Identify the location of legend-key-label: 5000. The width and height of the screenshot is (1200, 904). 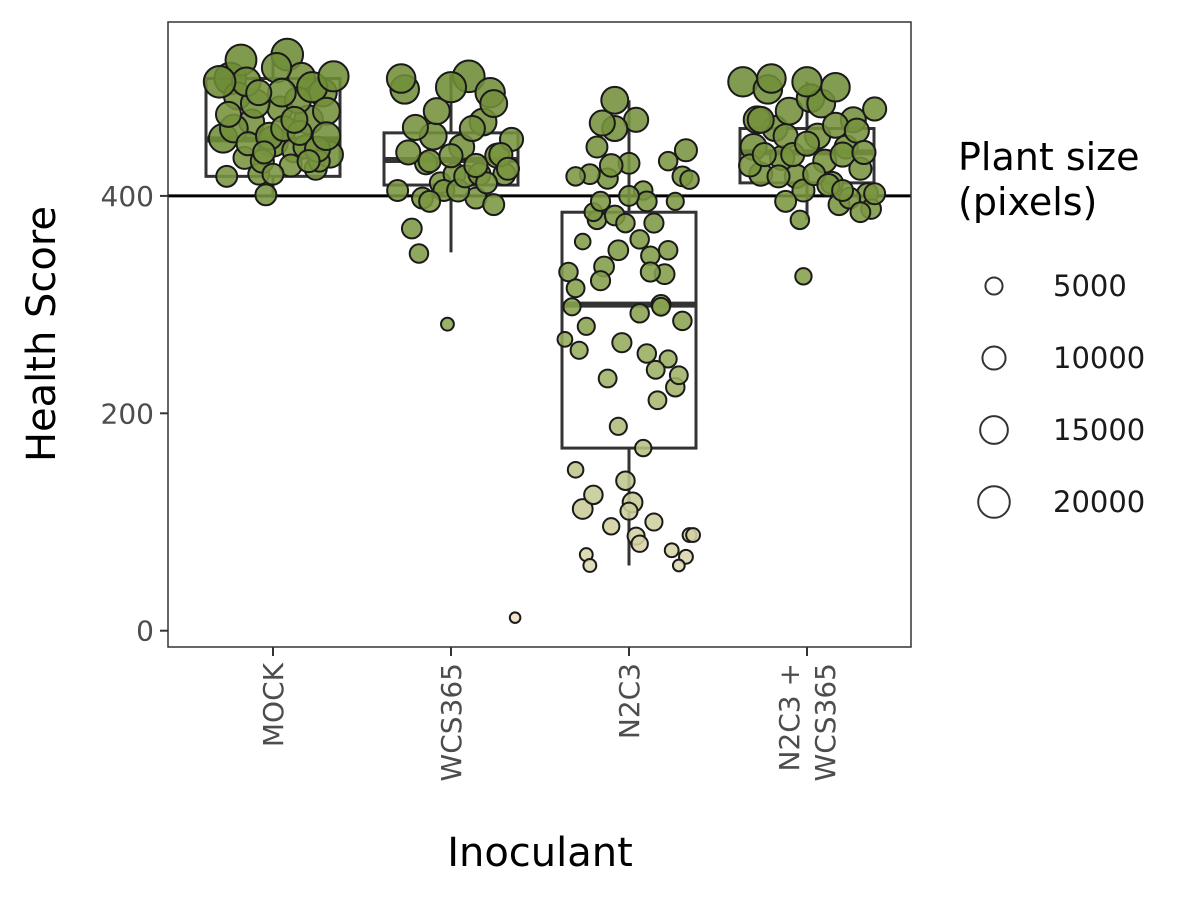
(1090, 286).